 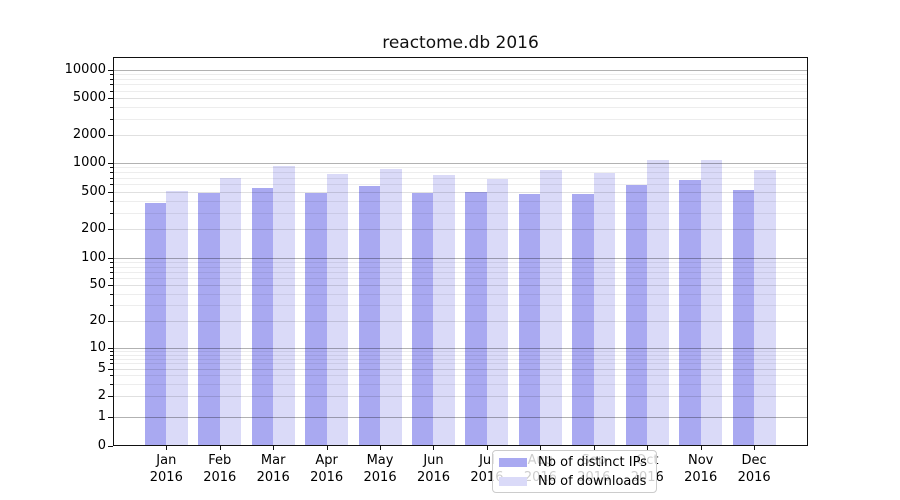 I want to click on bar-distinct-ips-sep-2016, so click(x=583, y=319).